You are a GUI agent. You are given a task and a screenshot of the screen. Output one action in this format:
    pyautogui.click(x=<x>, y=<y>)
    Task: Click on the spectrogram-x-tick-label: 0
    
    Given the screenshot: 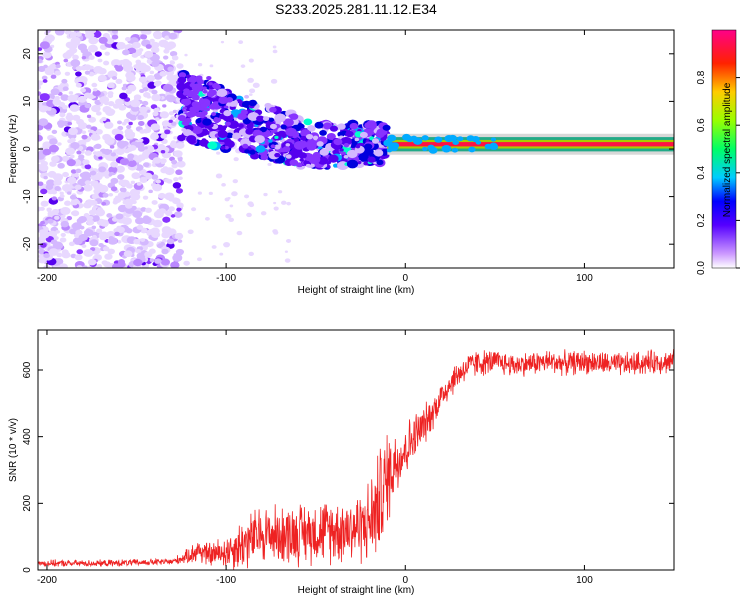 What is the action you would take?
    pyautogui.click(x=405, y=278)
    